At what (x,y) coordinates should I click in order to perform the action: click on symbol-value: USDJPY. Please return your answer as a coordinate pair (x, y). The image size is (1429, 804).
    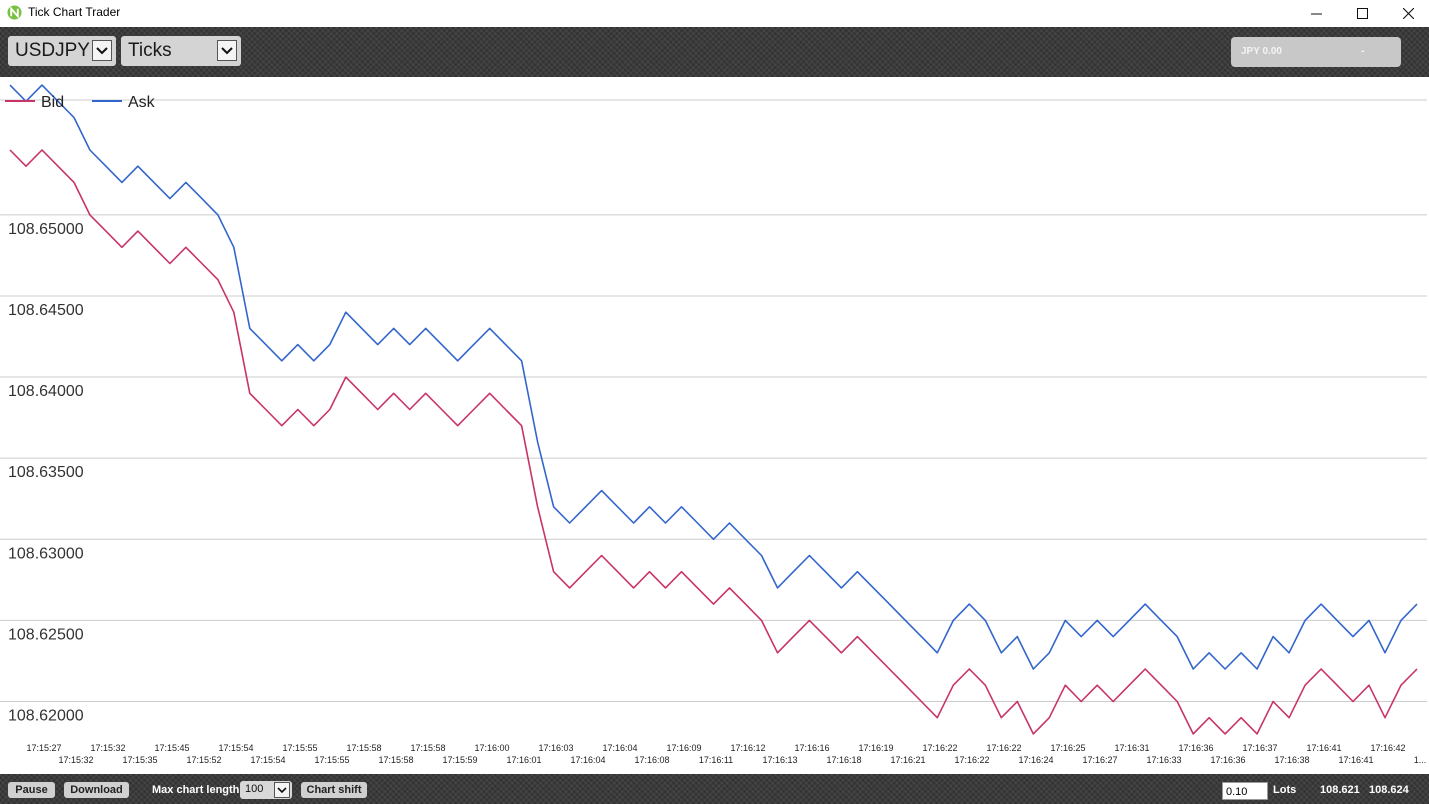
    Looking at the image, I should click on (52, 50).